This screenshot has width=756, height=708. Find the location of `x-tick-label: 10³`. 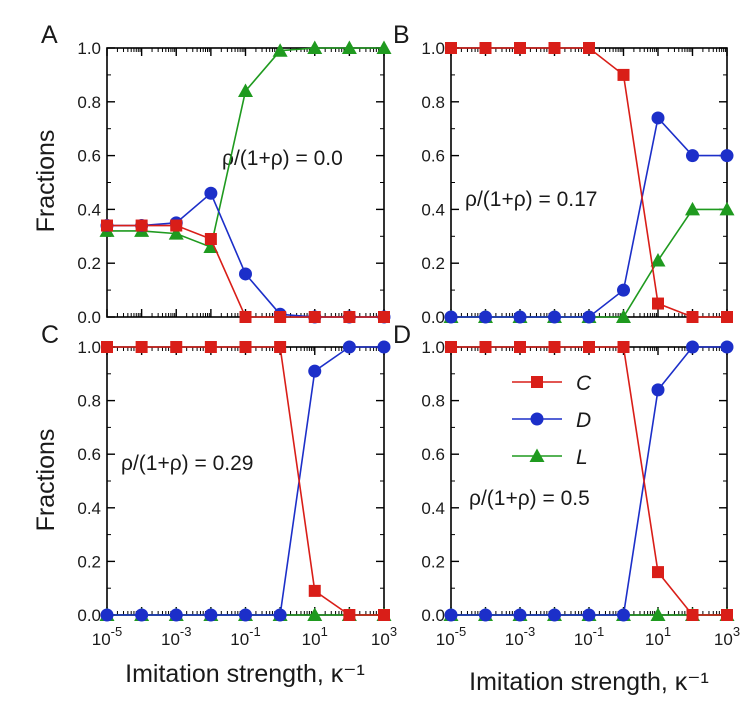

x-tick-label: 10³ is located at coordinates (384, 636).